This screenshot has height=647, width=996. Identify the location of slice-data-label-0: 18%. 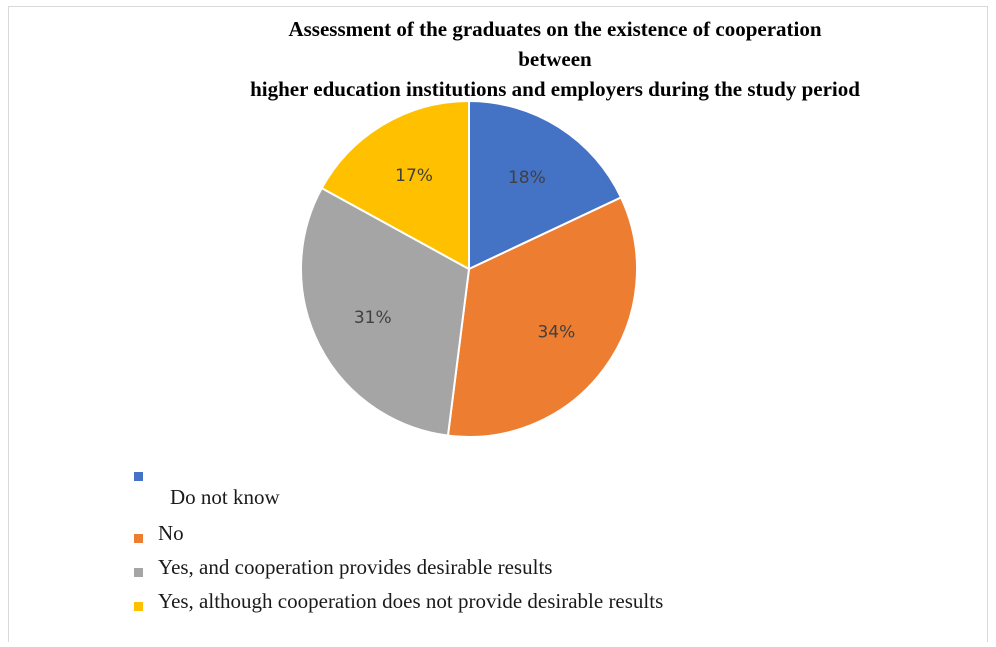
(527, 178).